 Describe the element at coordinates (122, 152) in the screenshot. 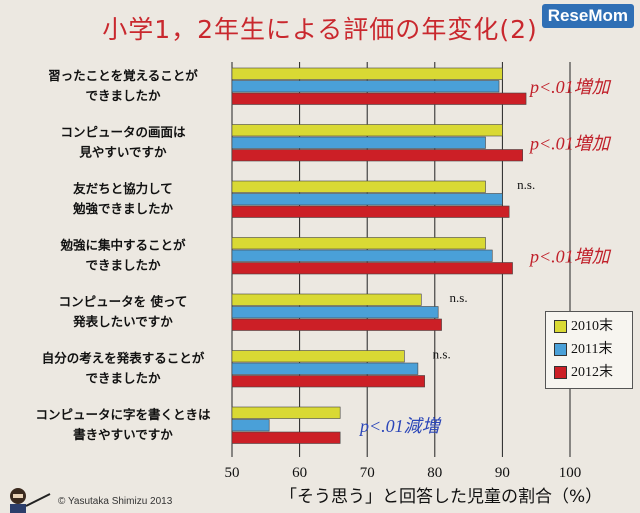

I see `category-label-line2: 見やすいですか` at that location.